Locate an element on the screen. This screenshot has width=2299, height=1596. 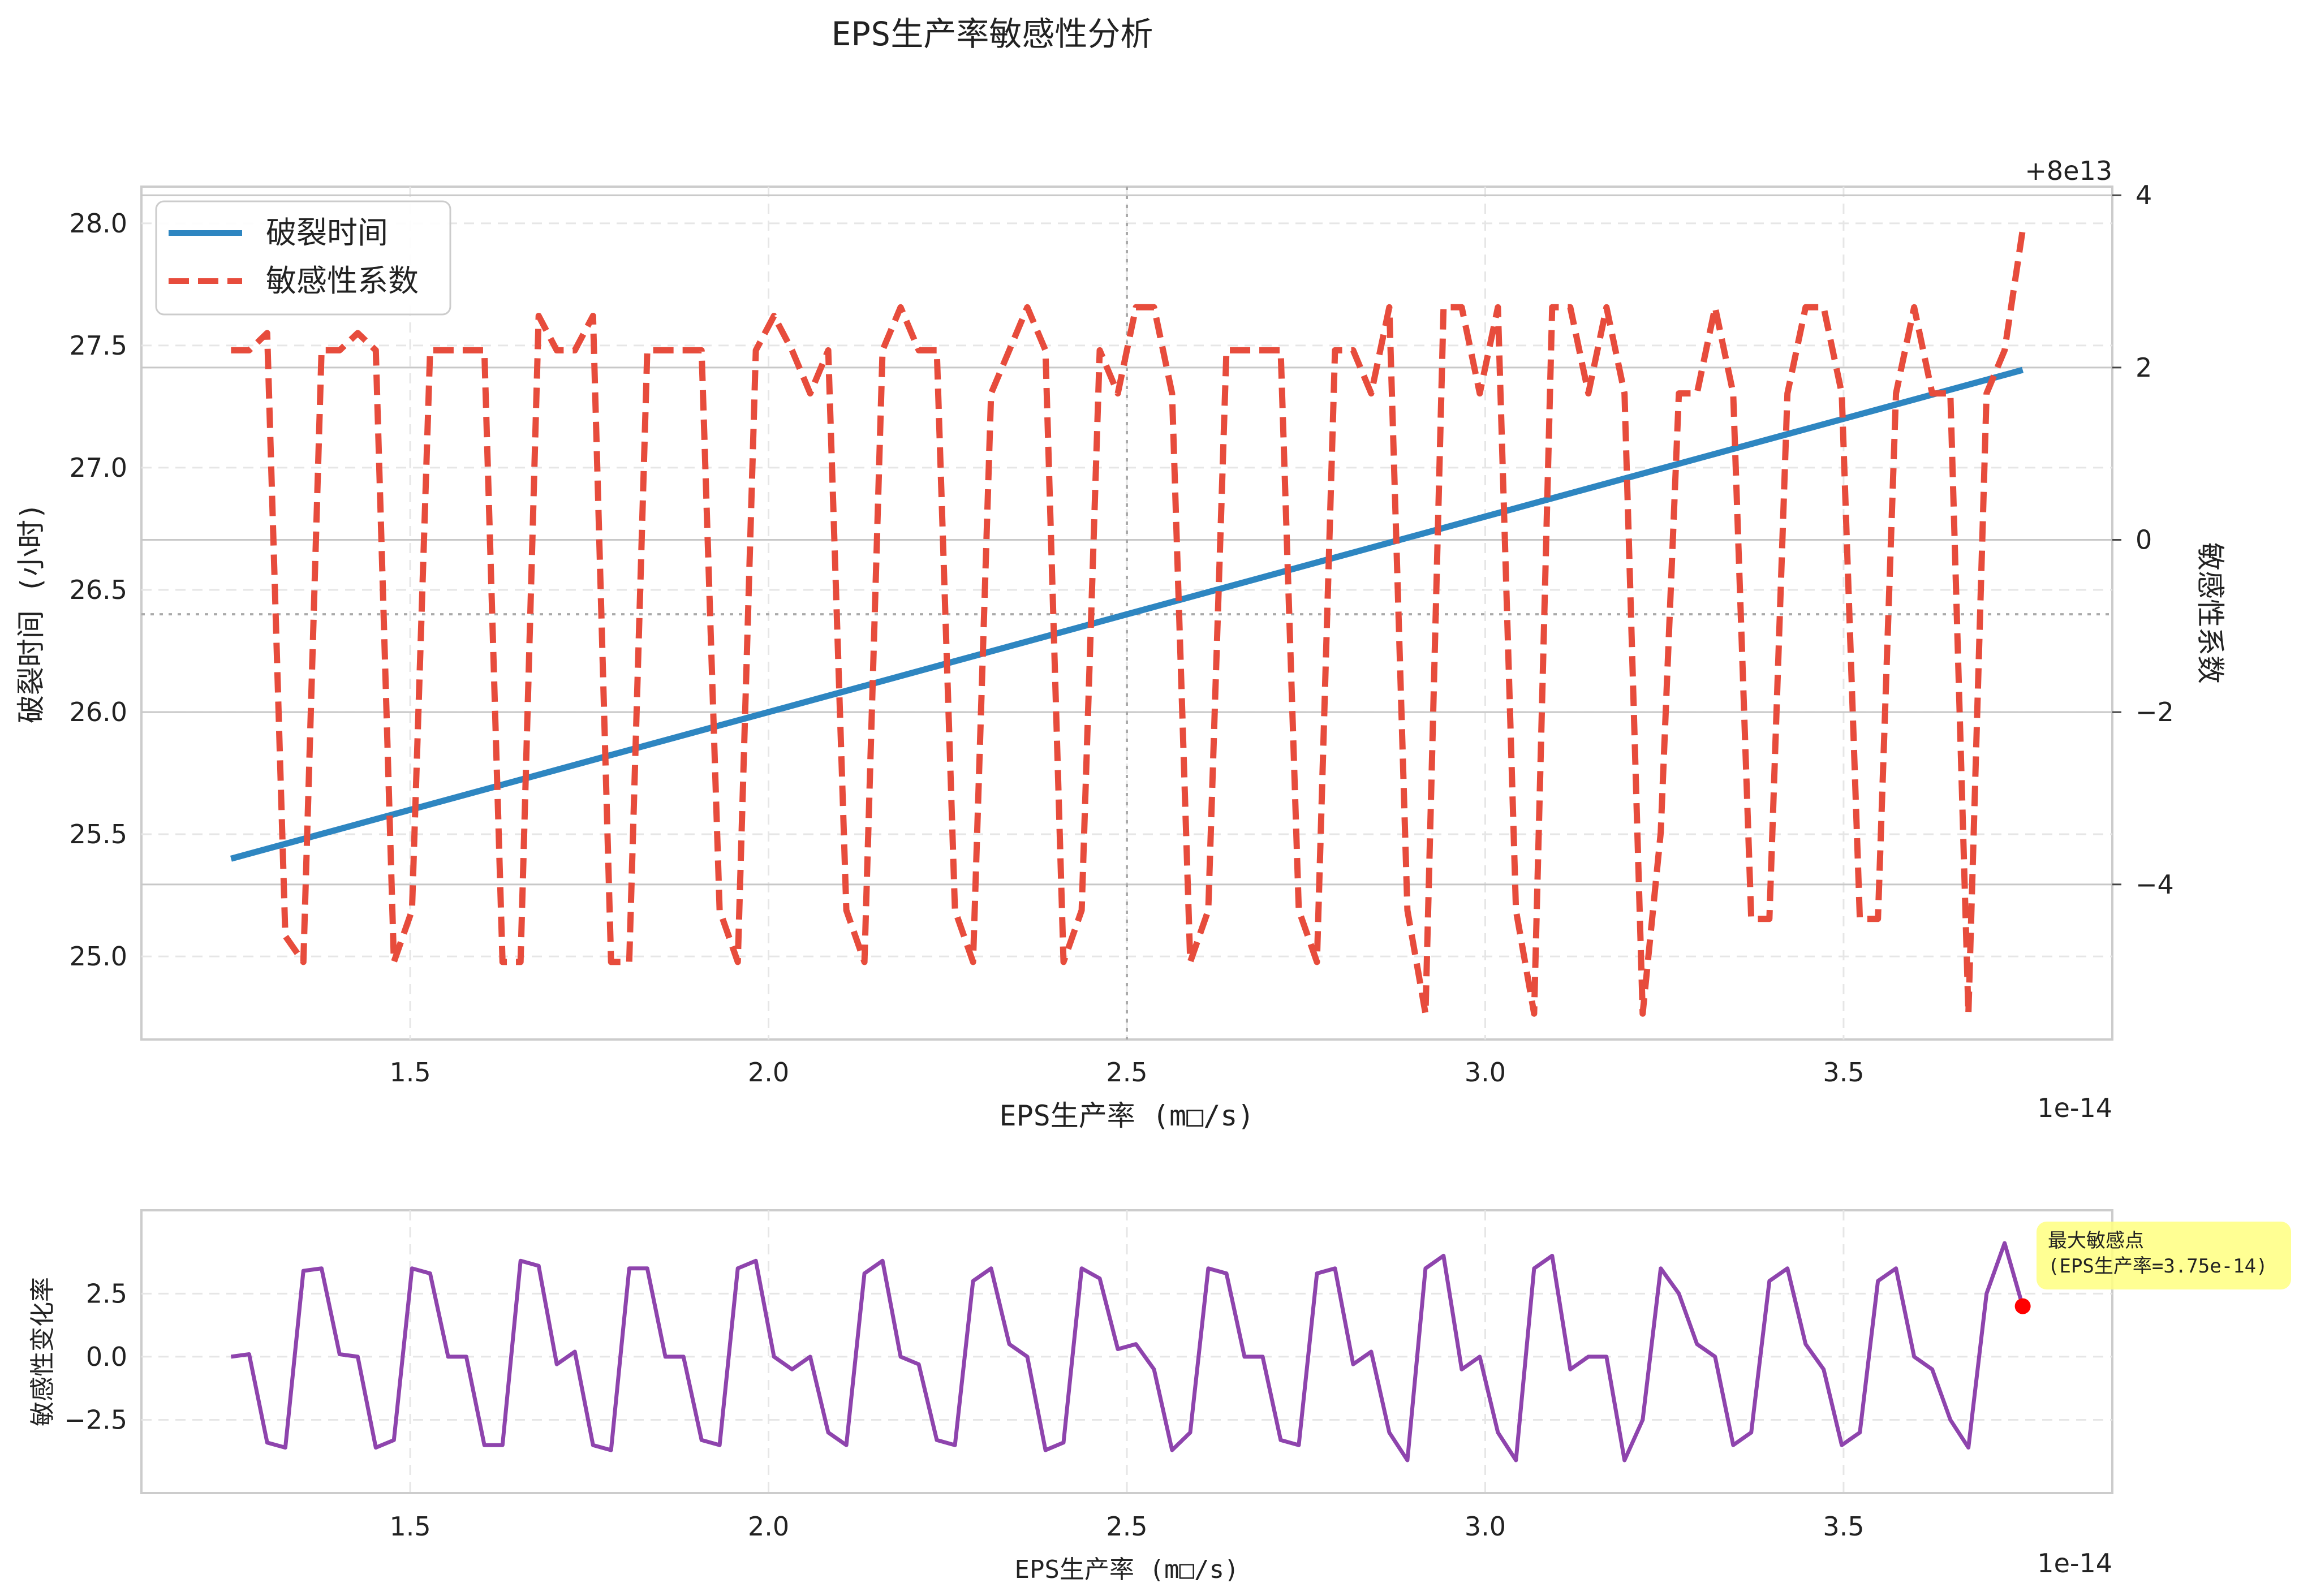
legend-box is located at coordinates (303, 258).